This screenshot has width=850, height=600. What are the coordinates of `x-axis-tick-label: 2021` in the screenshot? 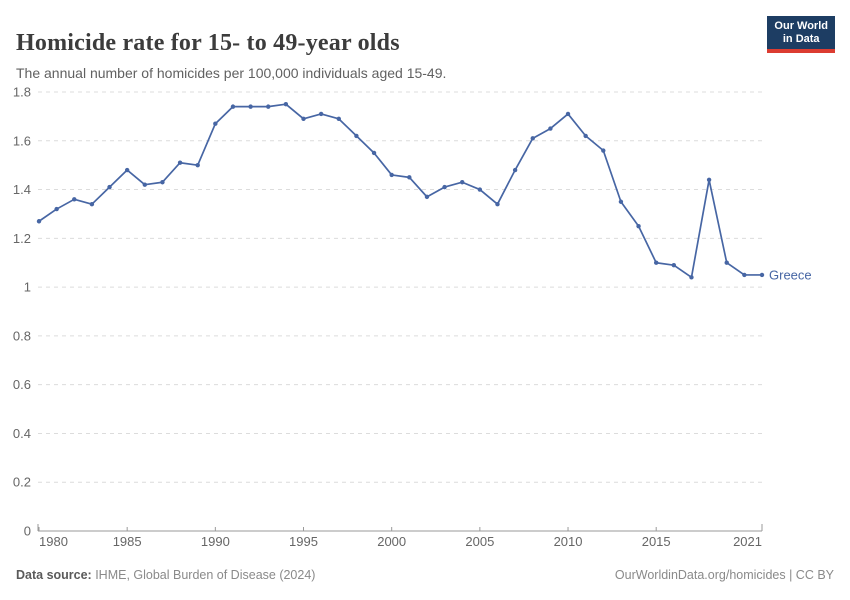 It's located at (747, 541).